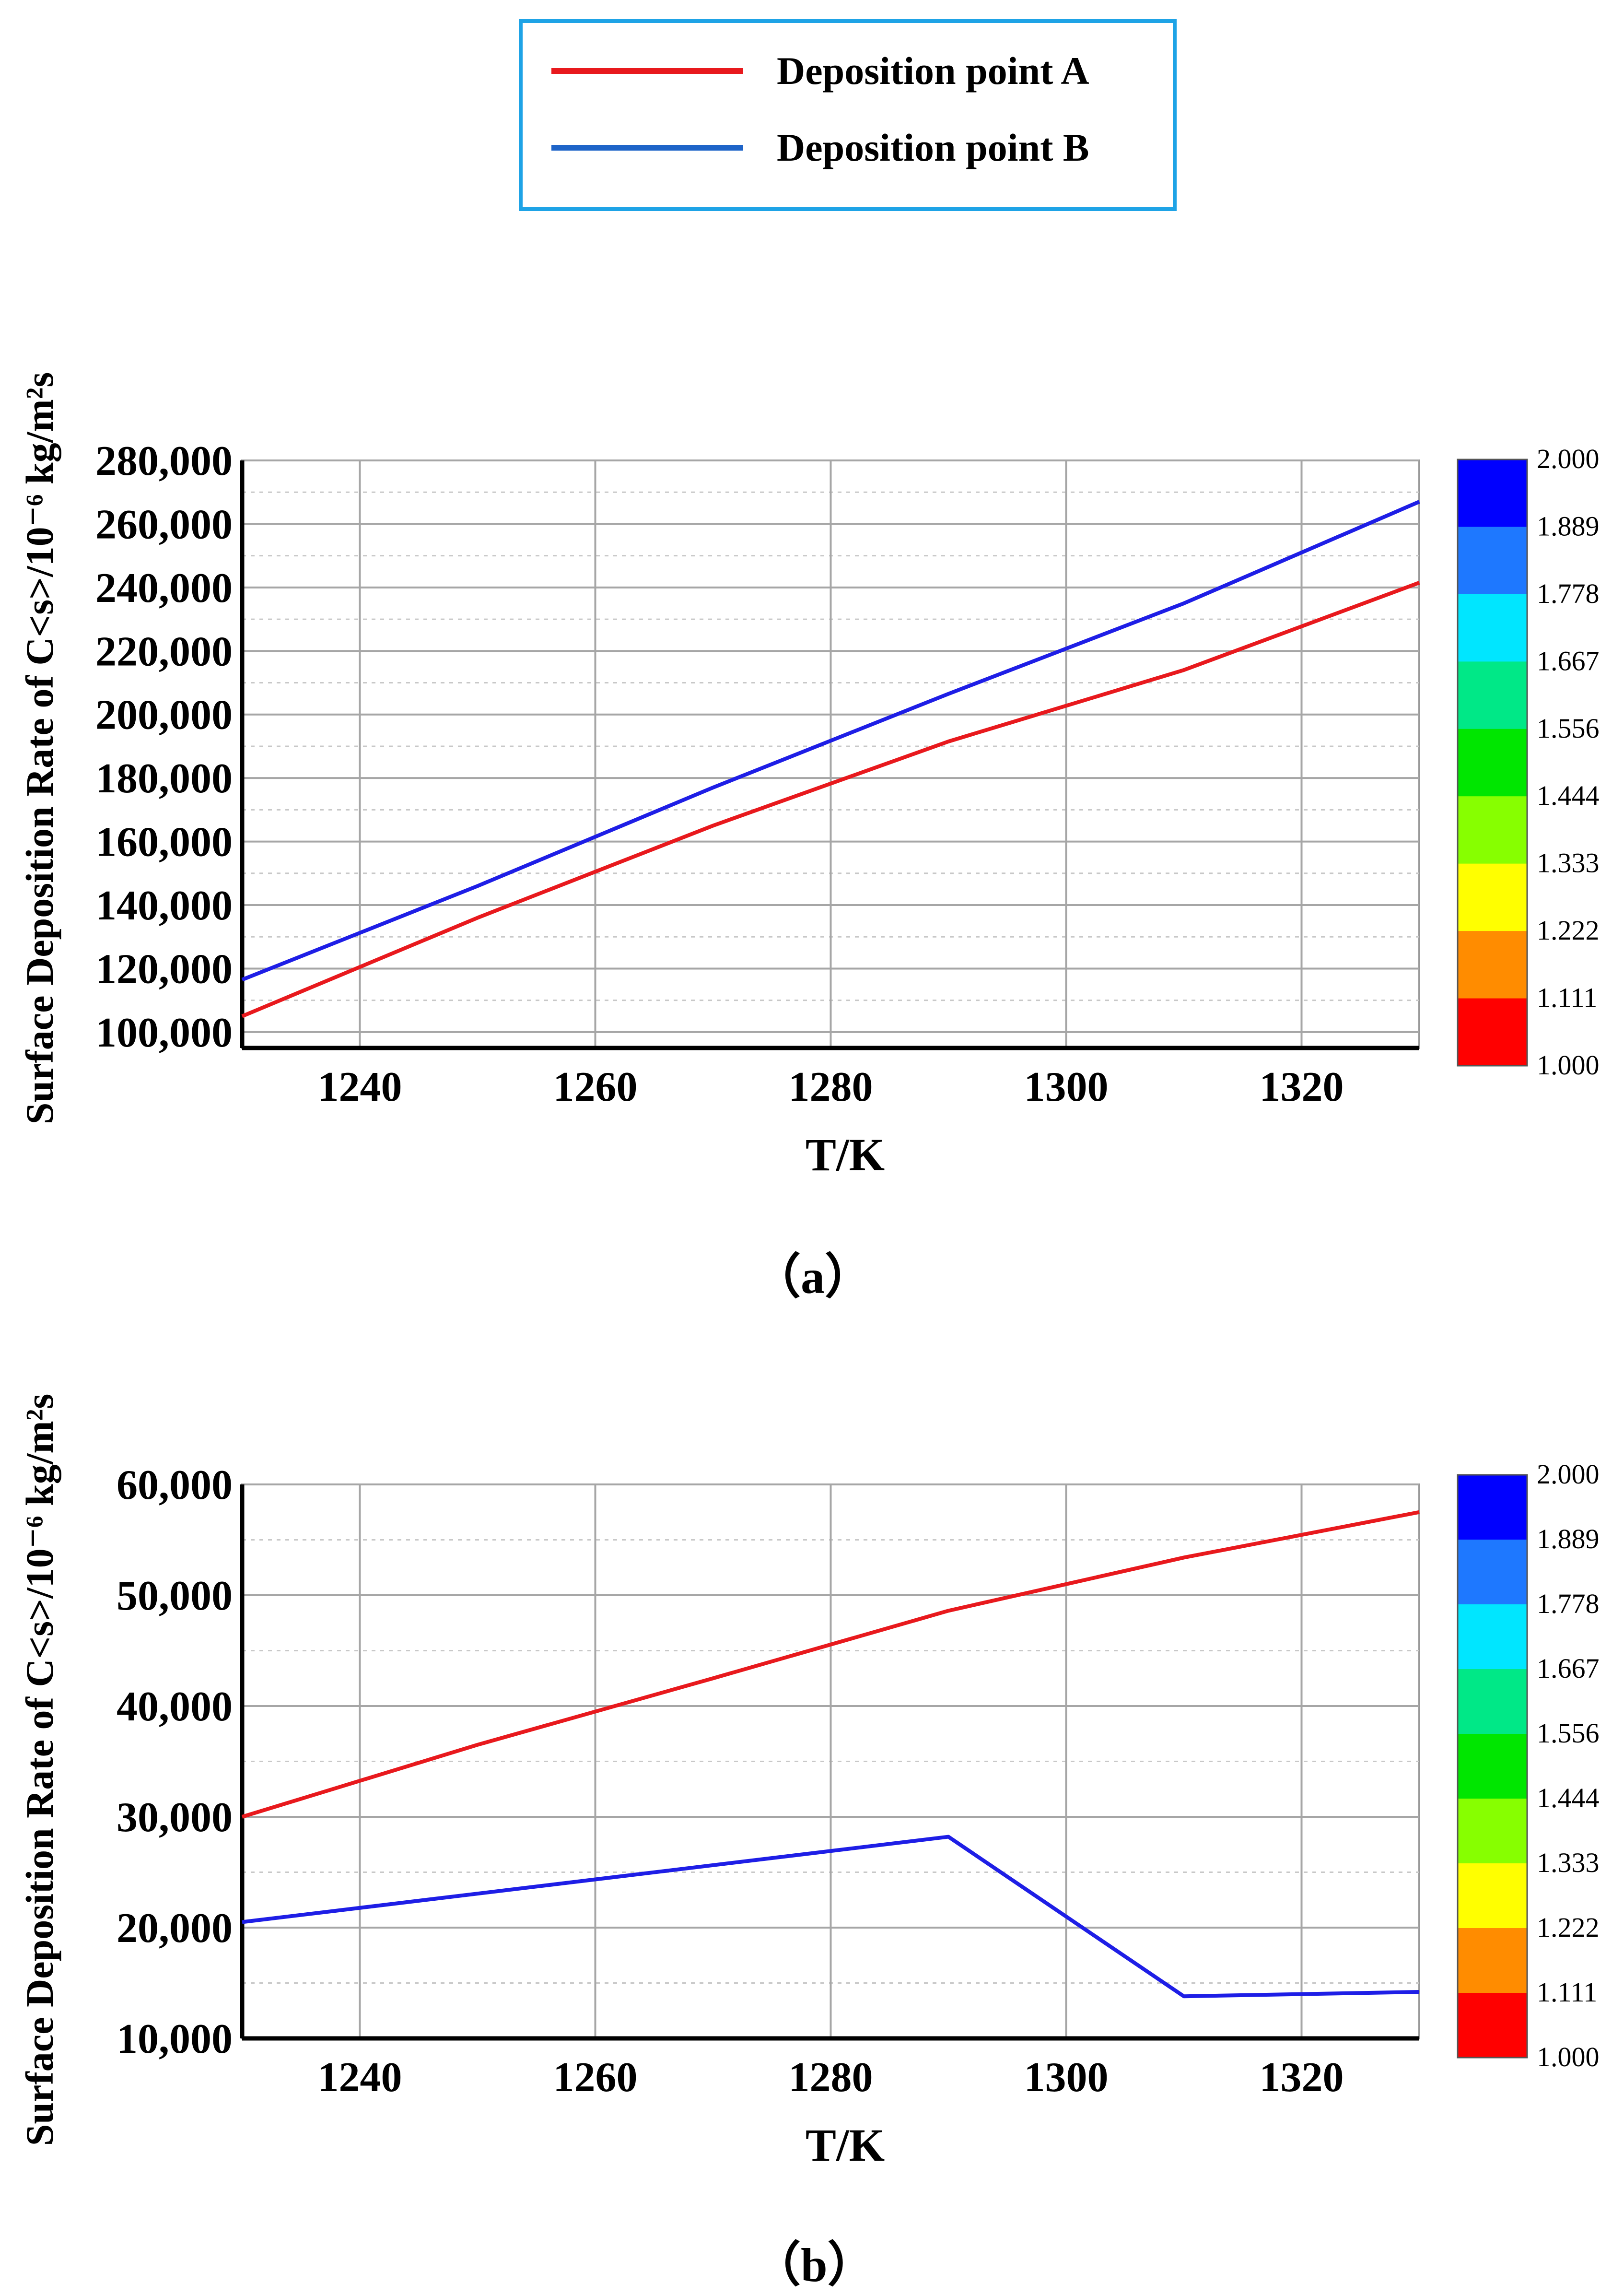 Image resolution: width=1624 pixels, height=2295 pixels. Describe the element at coordinates (164, 969) in the screenshot. I see `y-tick-label: 120,000` at that location.